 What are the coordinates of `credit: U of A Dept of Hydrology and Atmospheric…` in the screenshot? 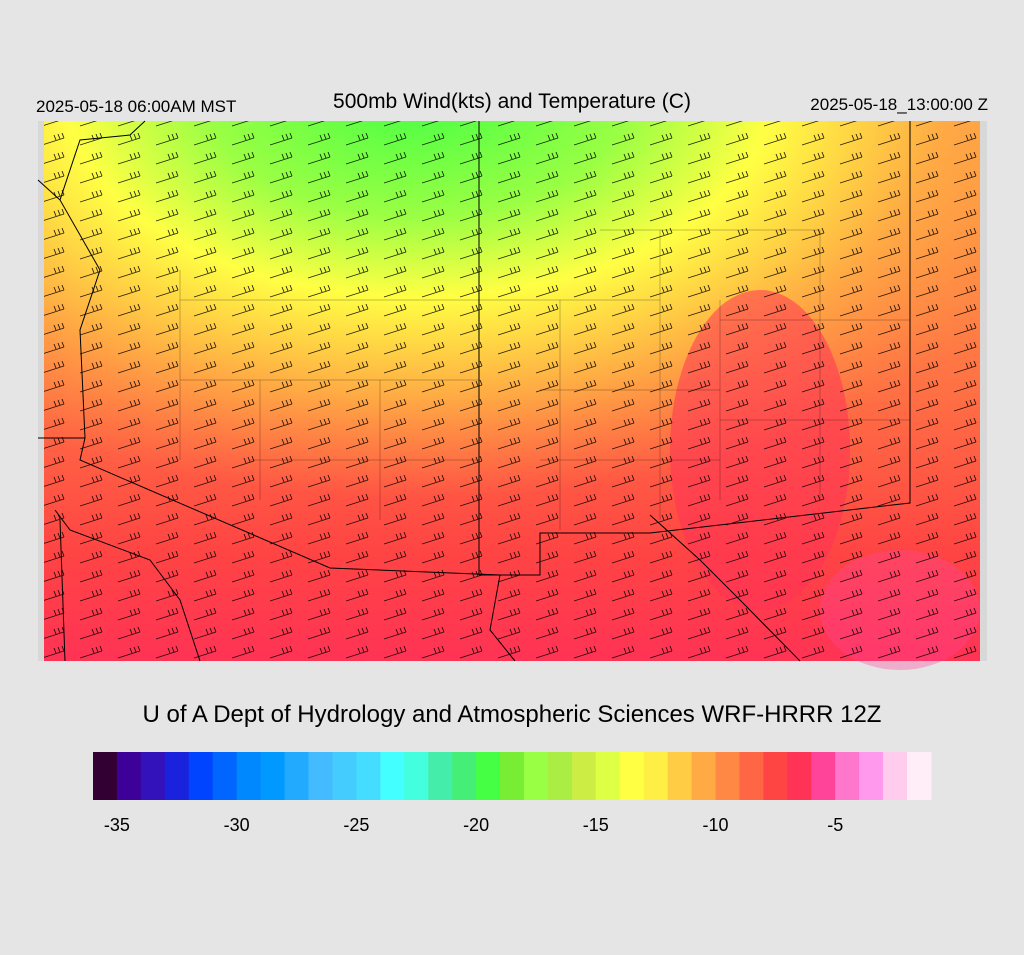 It's located at (512, 714).